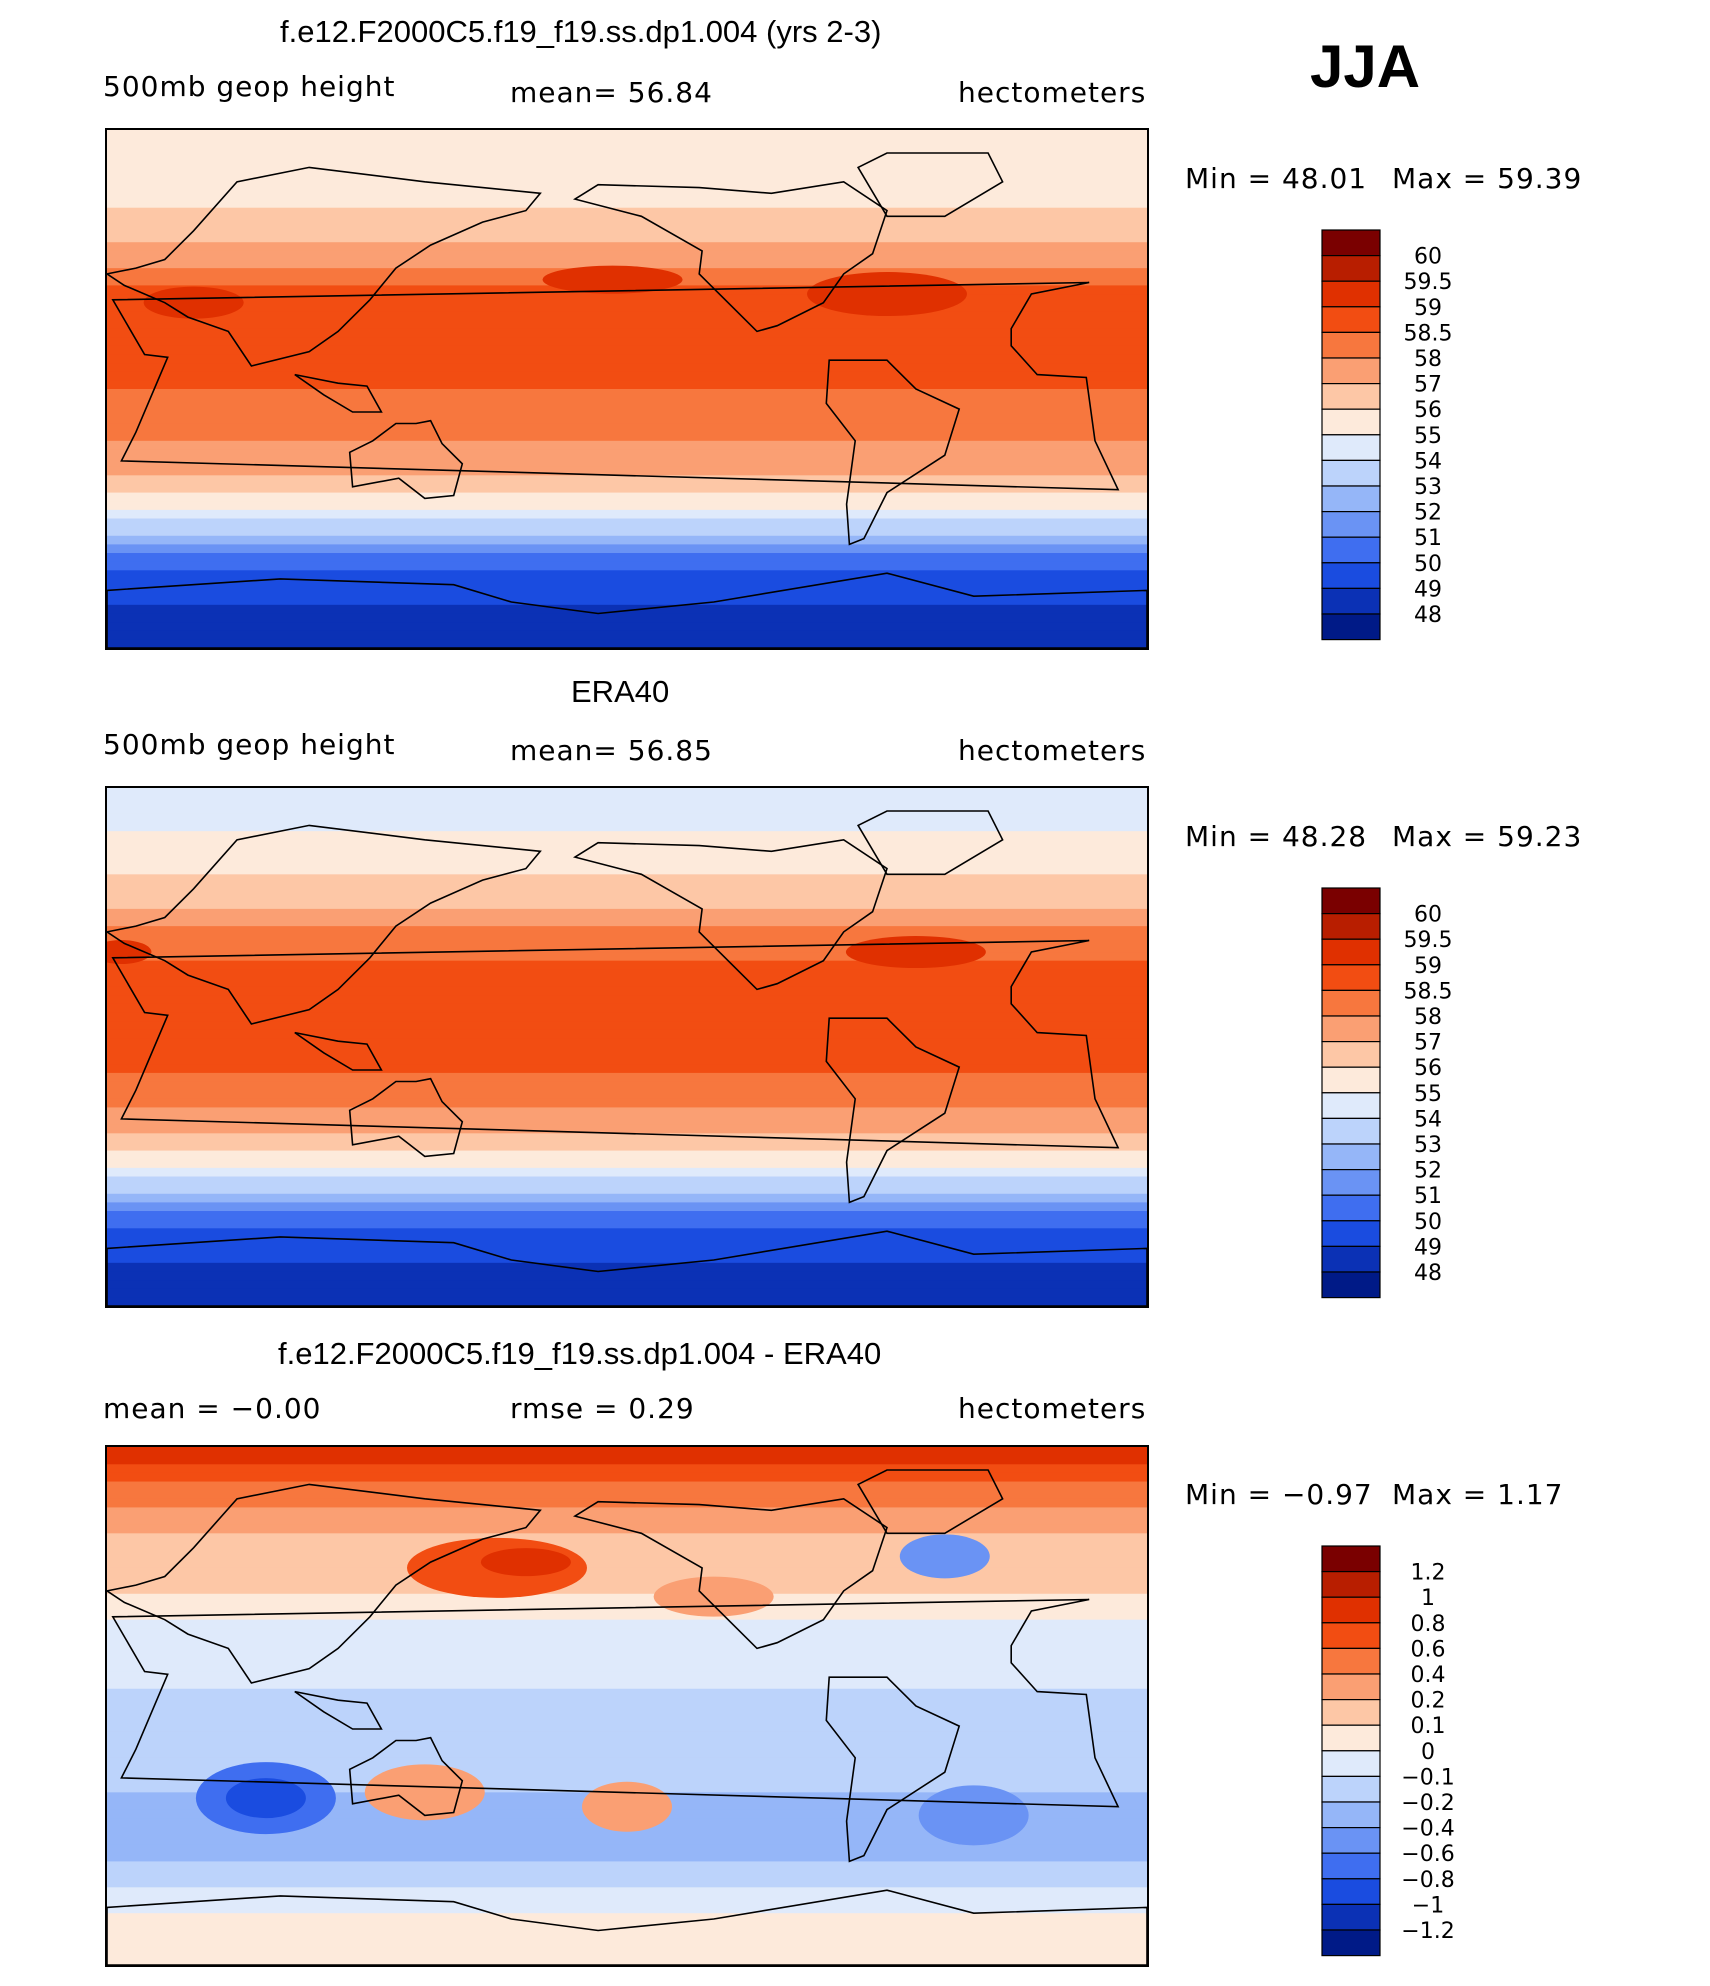  Describe the element at coordinates (1428, 1675) in the screenshot. I see `colorbar-tick-label: 0.4` at that location.